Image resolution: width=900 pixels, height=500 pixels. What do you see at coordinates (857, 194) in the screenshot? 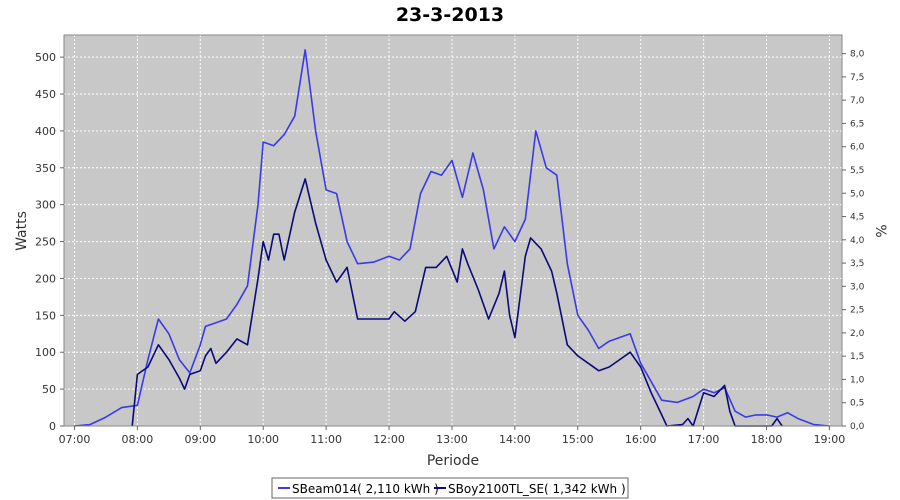
I see `y2-tick-label: 5,0` at bounding box center [857, 194].